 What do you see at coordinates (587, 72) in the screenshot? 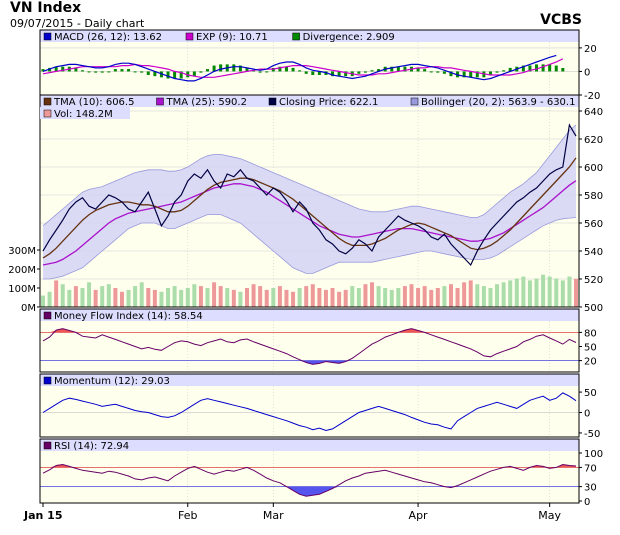
I see `macd-ytick-label-1: 0` at bounding box center [587, 72].